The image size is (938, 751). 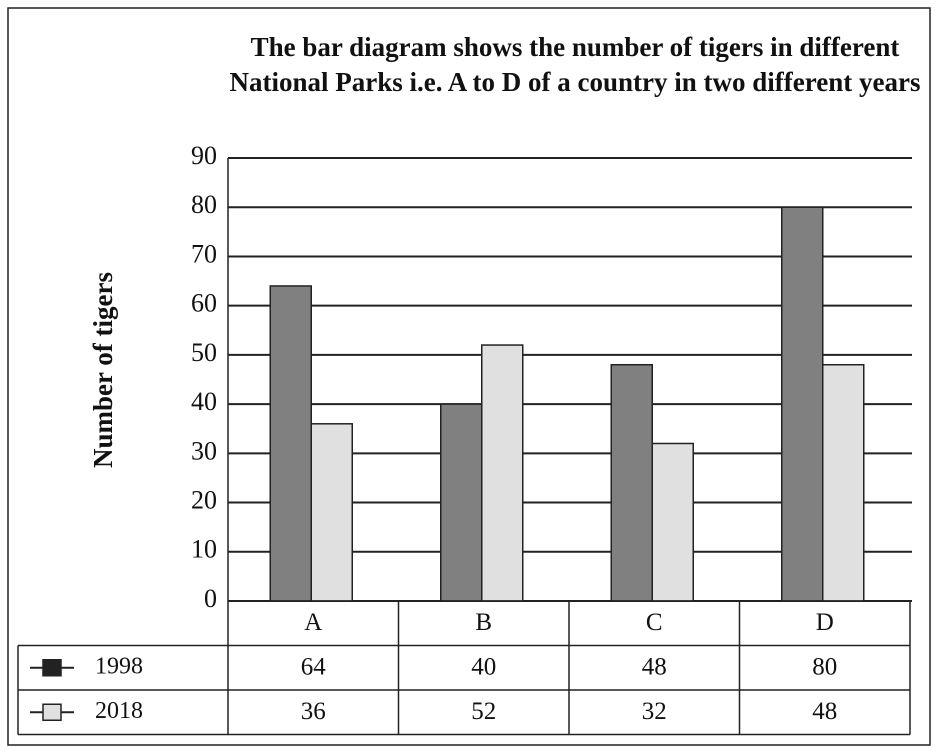 What do you see at coordinates (204, 401) in the screenshot?
I see `y-tick-label: 40` at bounding box center [204, 401].